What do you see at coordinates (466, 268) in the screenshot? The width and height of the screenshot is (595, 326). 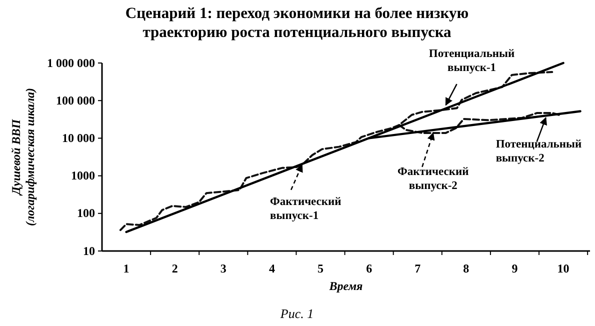 I see `x-tick-label: 8` at bounding box center [466, 268].